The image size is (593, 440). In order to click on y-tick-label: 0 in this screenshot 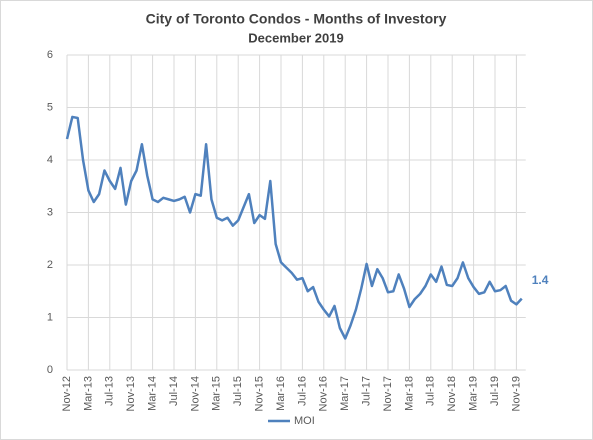, I will do `click(50, 370)`.